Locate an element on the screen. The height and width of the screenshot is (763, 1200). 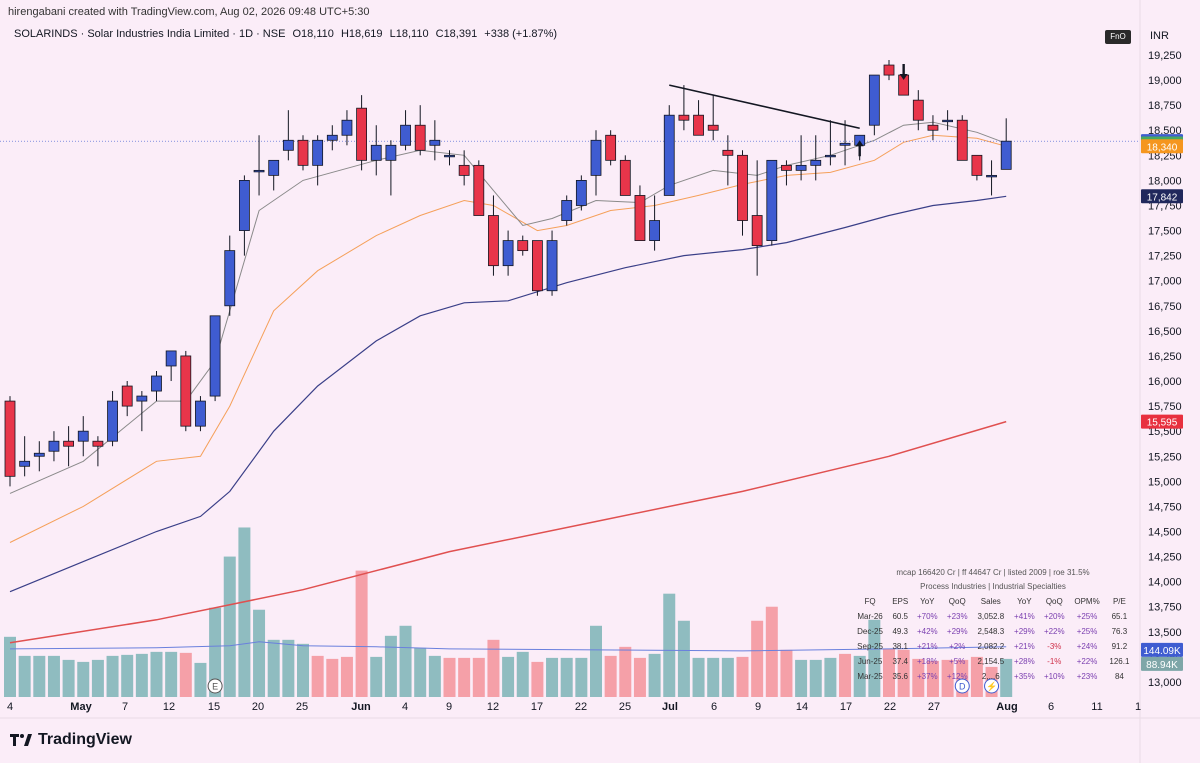
price-axis-badge-label: 15,595 is located at coordinates (1162, 423).